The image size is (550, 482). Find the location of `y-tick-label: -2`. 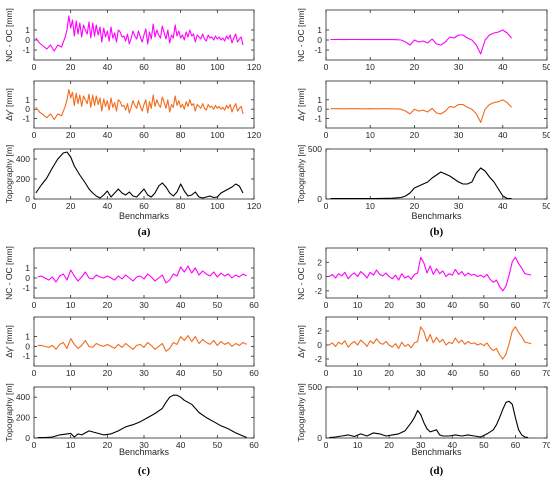

y-tick-label: -2 is located at coordinates (318, 359).